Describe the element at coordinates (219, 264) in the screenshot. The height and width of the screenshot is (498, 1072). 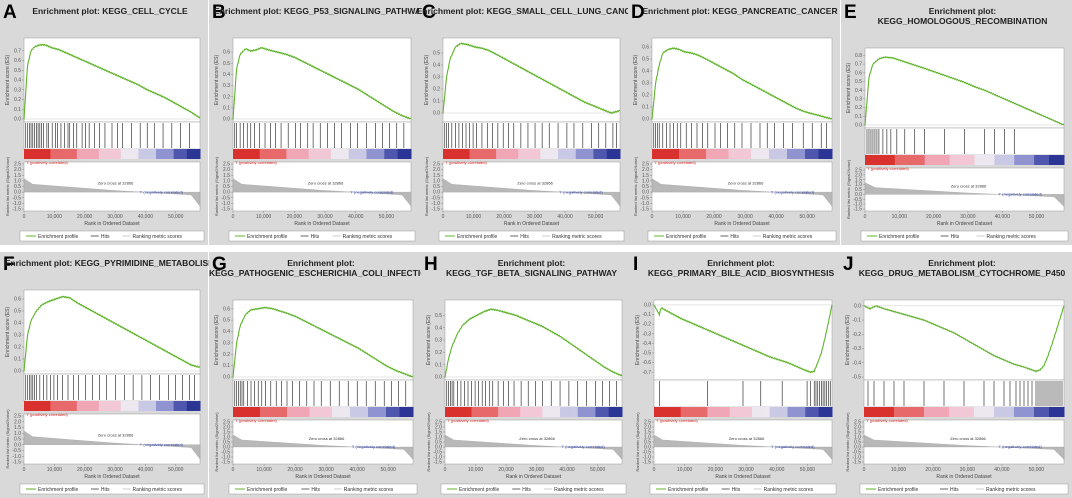
I see `panel-label: G` at that location.